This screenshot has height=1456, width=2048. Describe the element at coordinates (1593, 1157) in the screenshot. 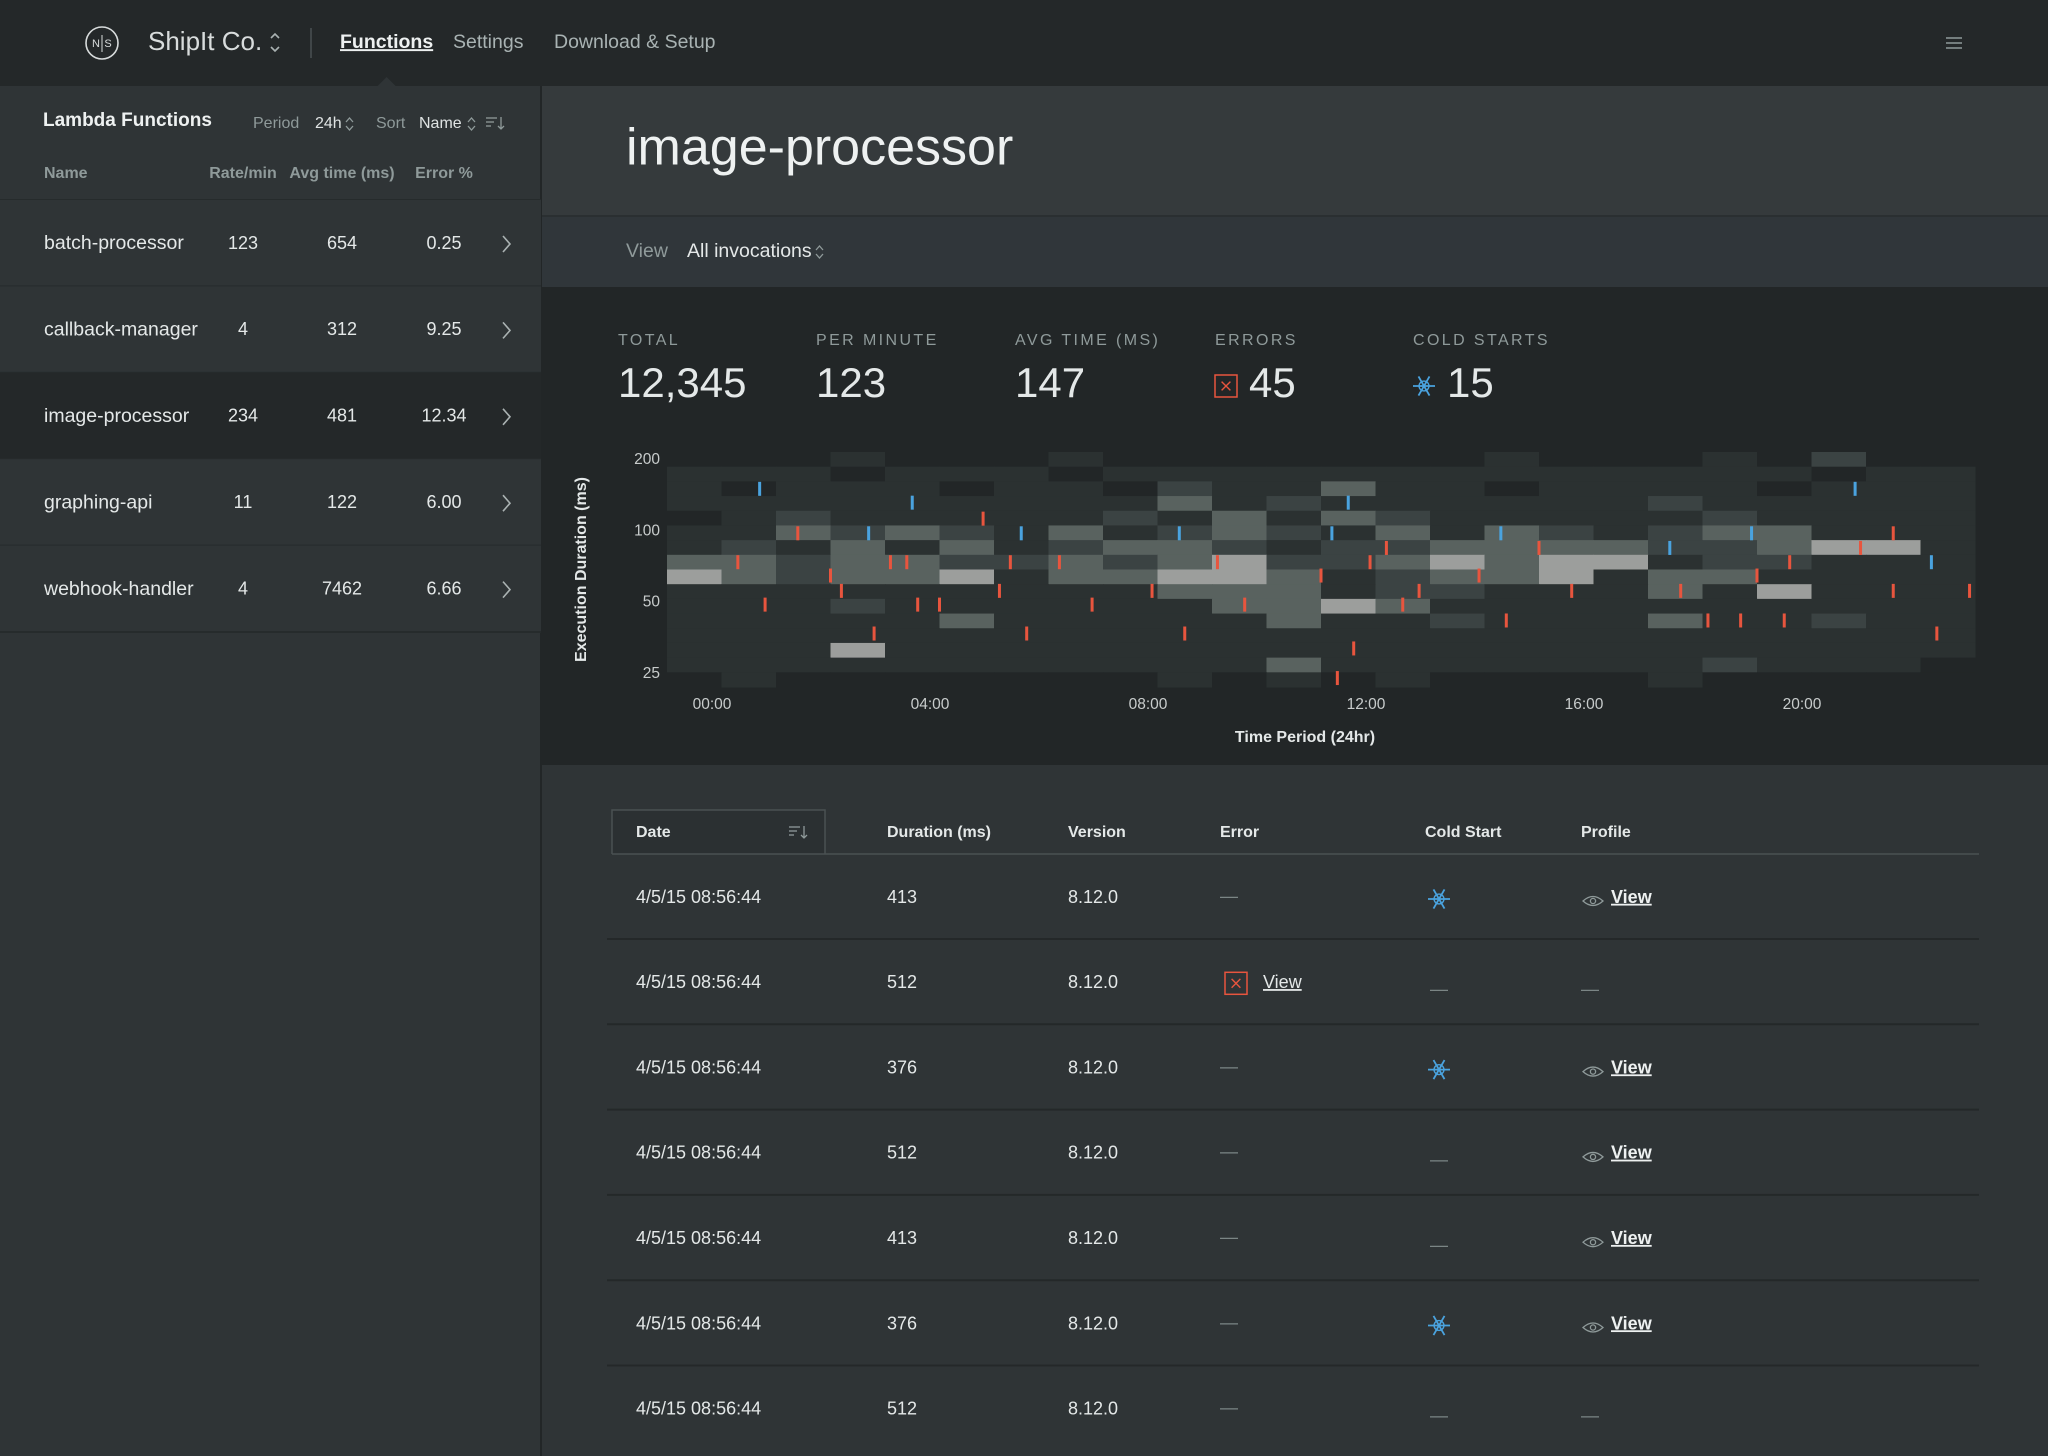

I see `eye-icon` at that location.